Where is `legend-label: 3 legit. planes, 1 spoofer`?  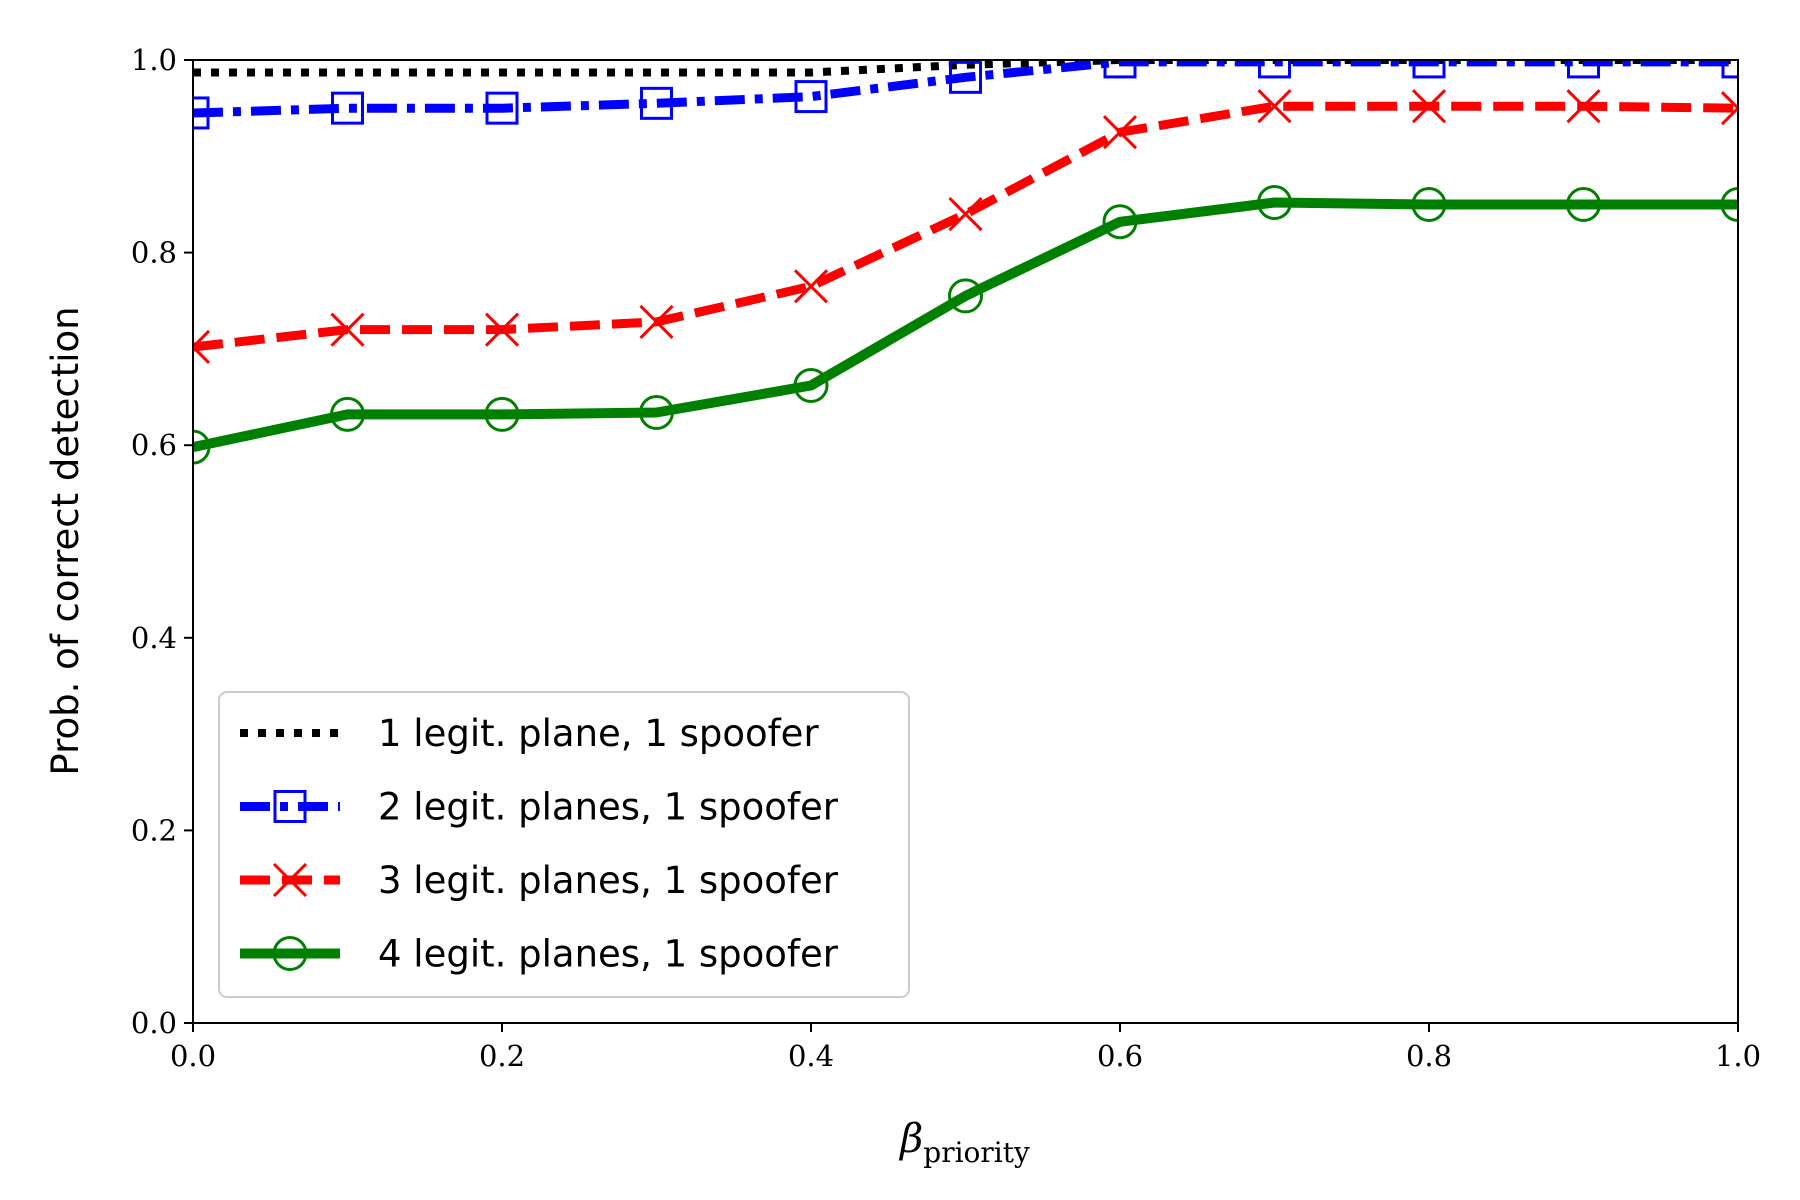 legend-label: 3 legit. planes, 1 spoofer is located at coordinates (608, 880).